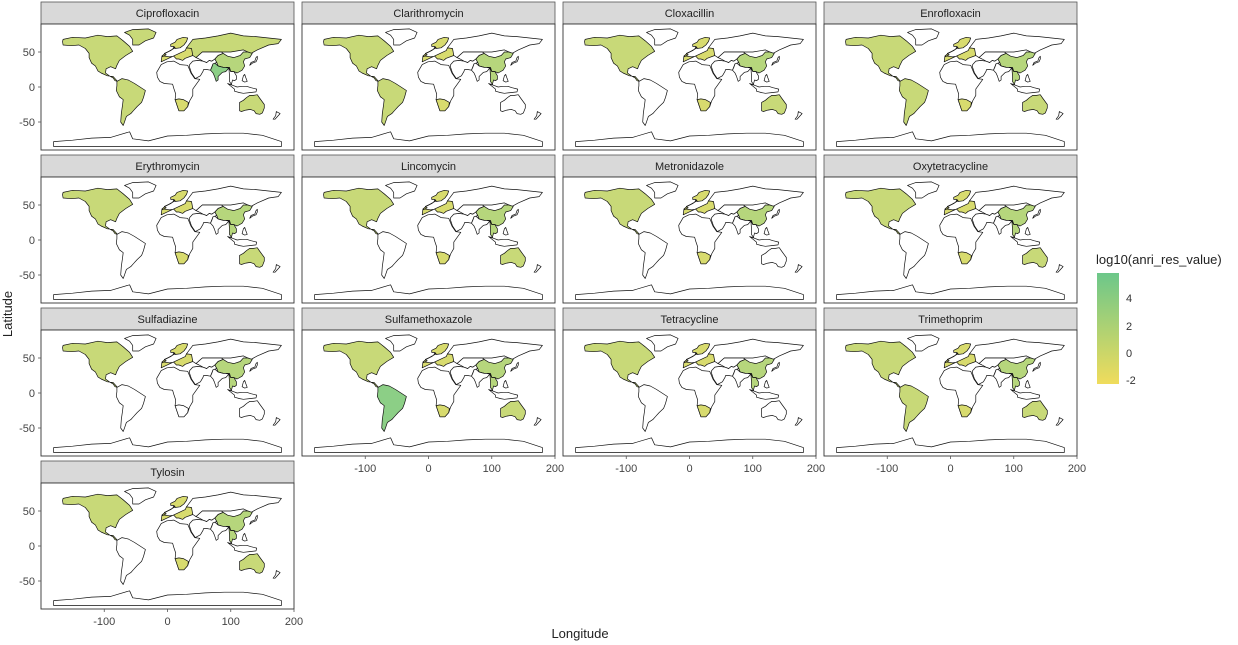  Describe the element at coordinates (428, 14) in the screenshot. I see `facet-title: Clarithromycin` at that location.